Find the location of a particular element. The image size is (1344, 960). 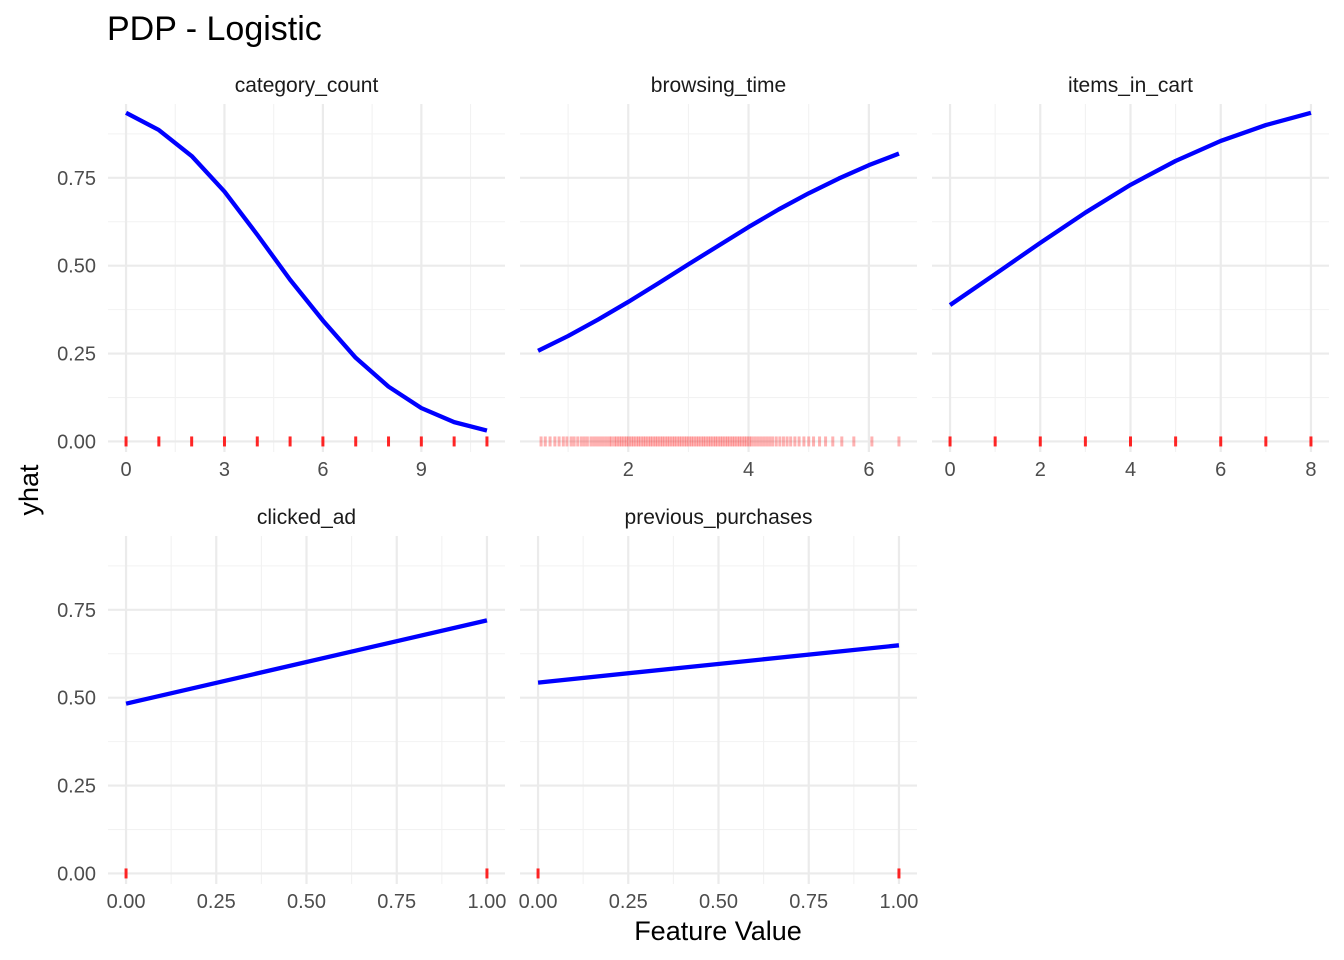

x-axis-title: Feature Value is located at coordinates (718, 931).